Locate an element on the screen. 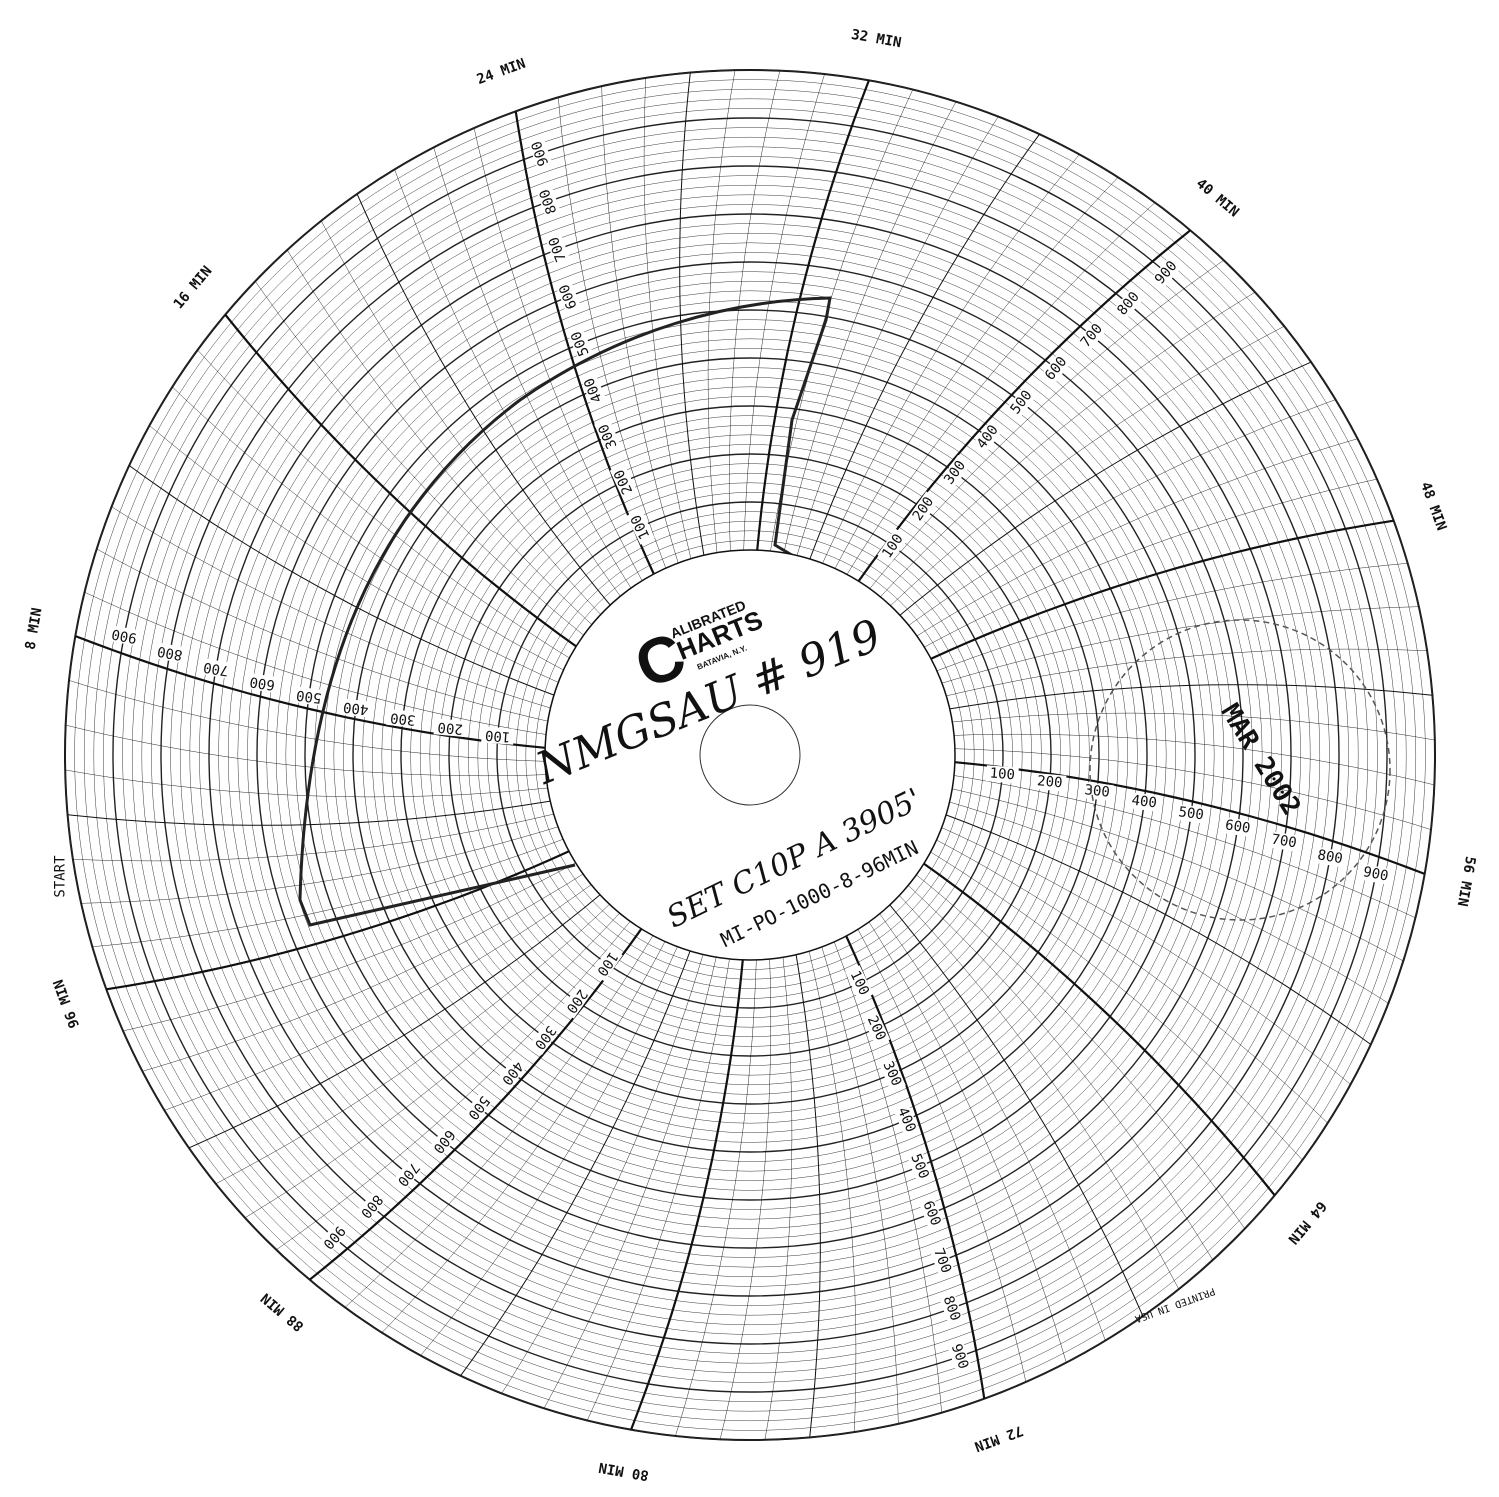 Image resolution: width=1499 pixels, height=1497 pixels. time-label: 48 MIN is located at coordinates (1433, 506).